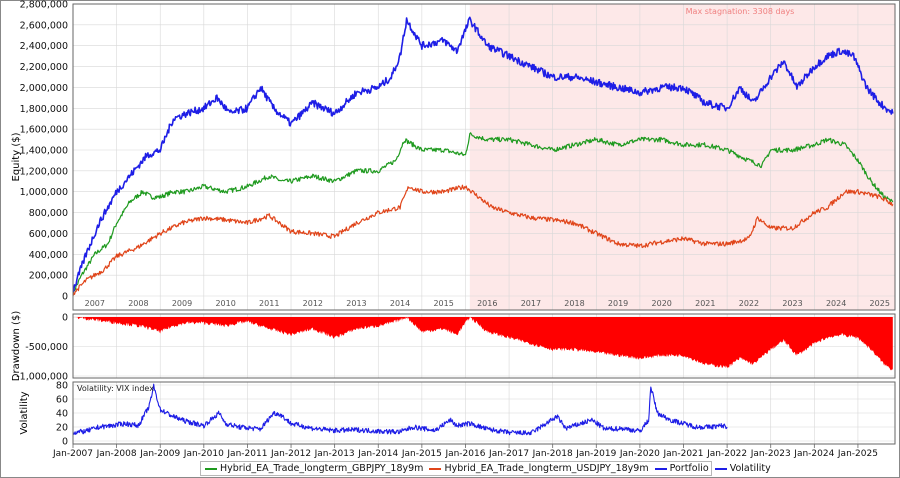 The width and height of the screenshot is (900, 478). I want to click on equity-y-tick-label: 0, so click(65, 297).